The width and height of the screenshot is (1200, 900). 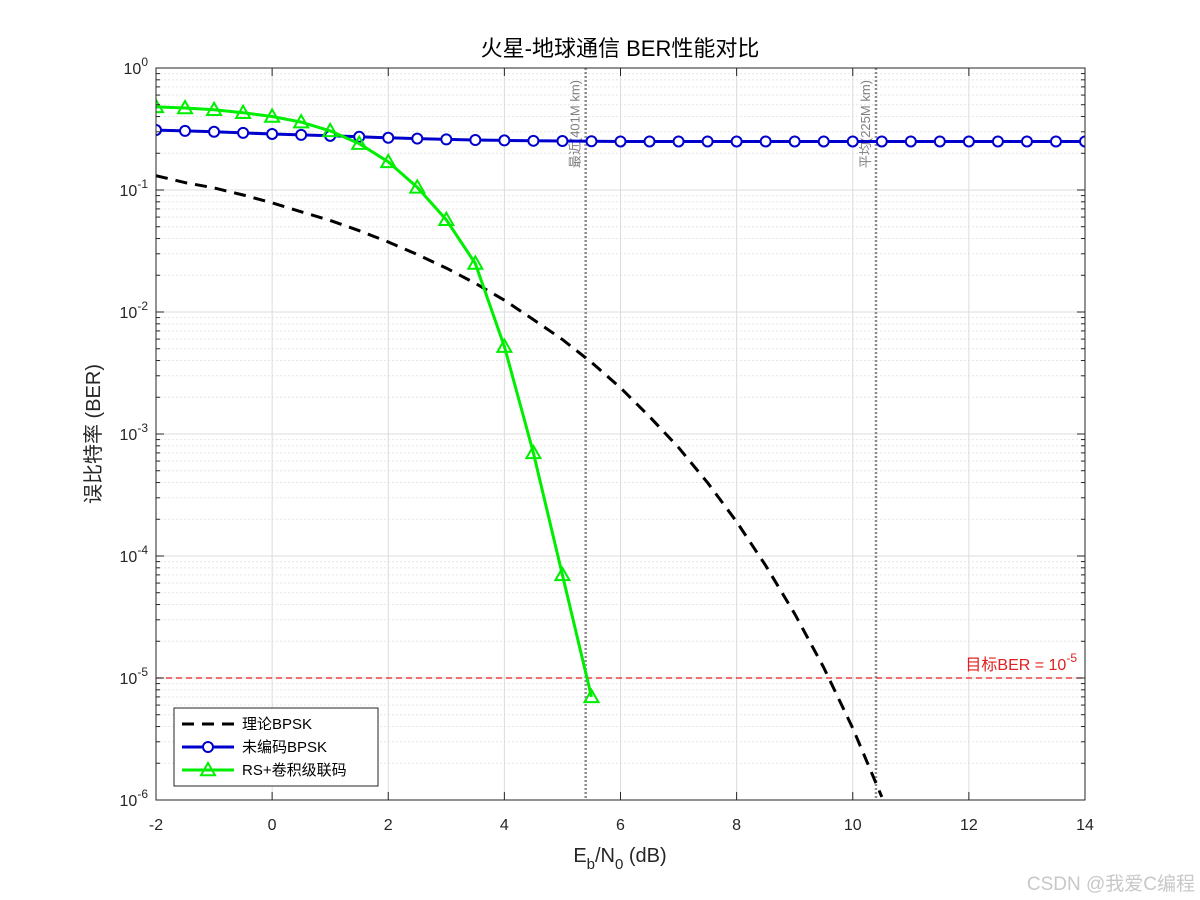 What do you see at coordinates (579, 856) in the screenshot?
I see `x-axis-label-e: E` at bounding box center [579, 856].